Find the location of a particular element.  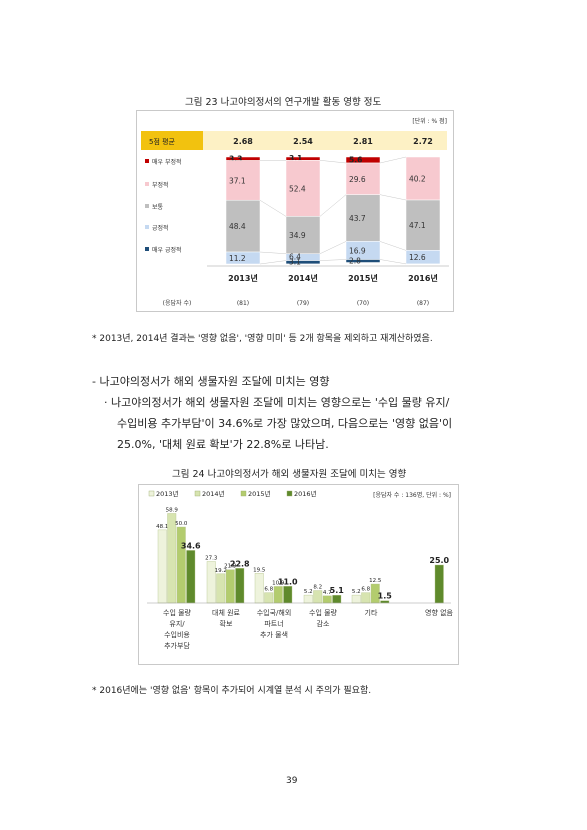

bar-label-1-0: 3.1 is located at coordinates (295, 158).